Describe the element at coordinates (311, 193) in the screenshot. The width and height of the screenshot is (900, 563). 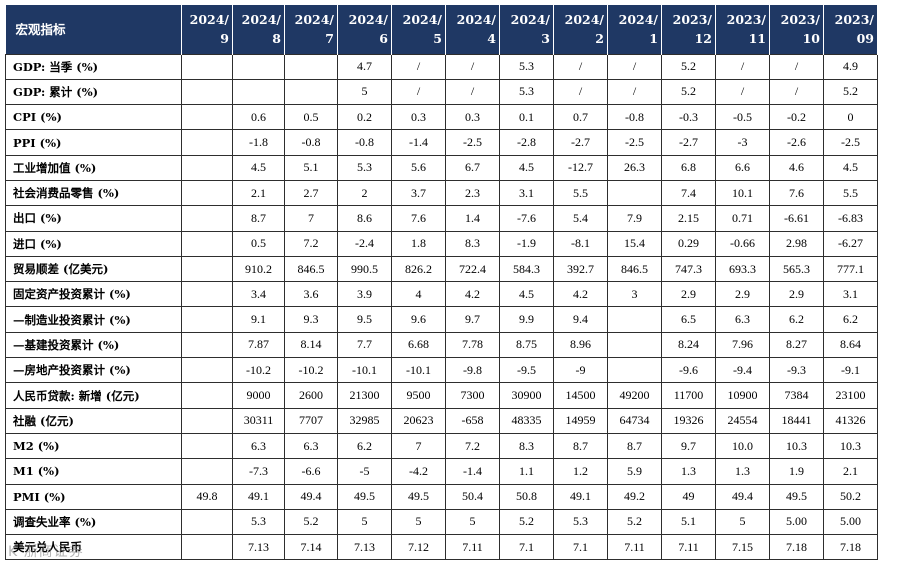
I see `table-cell: 2.7` at that location.